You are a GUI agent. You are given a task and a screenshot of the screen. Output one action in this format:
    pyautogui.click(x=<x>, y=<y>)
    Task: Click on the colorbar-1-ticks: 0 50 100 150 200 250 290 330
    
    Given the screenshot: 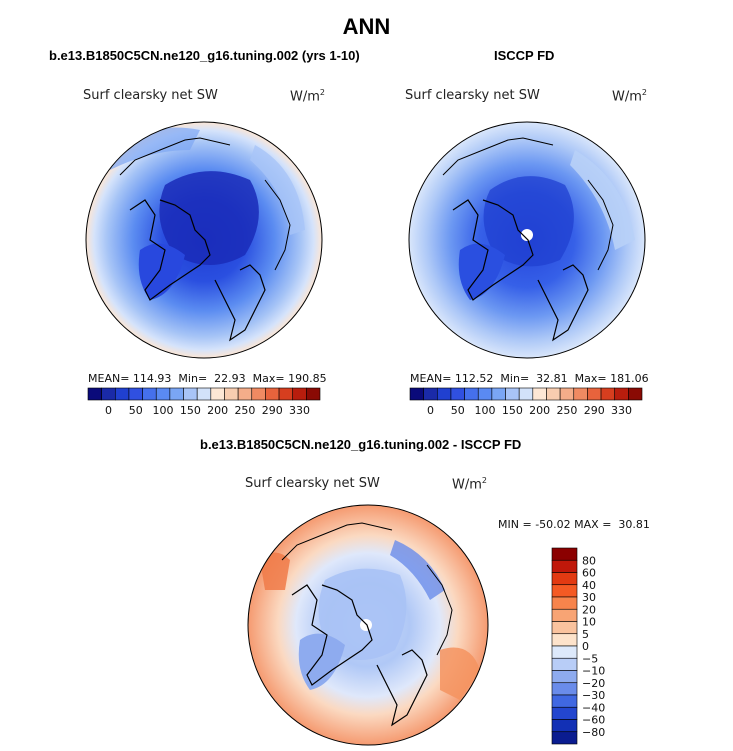 What is the action you would take?
    pyautogui.click(x=207, y=410)
    